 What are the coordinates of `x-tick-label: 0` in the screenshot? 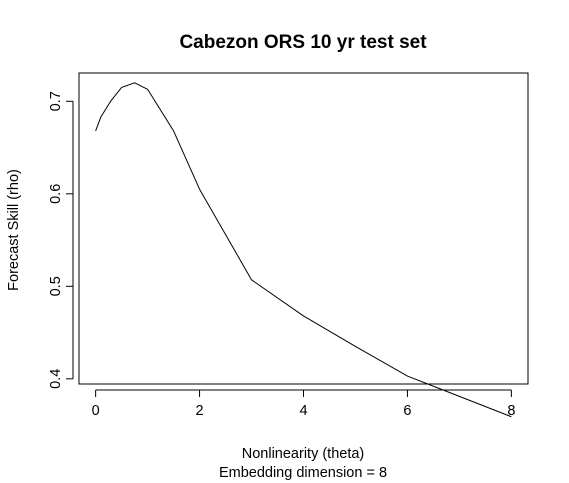 It's located at (96, 411).